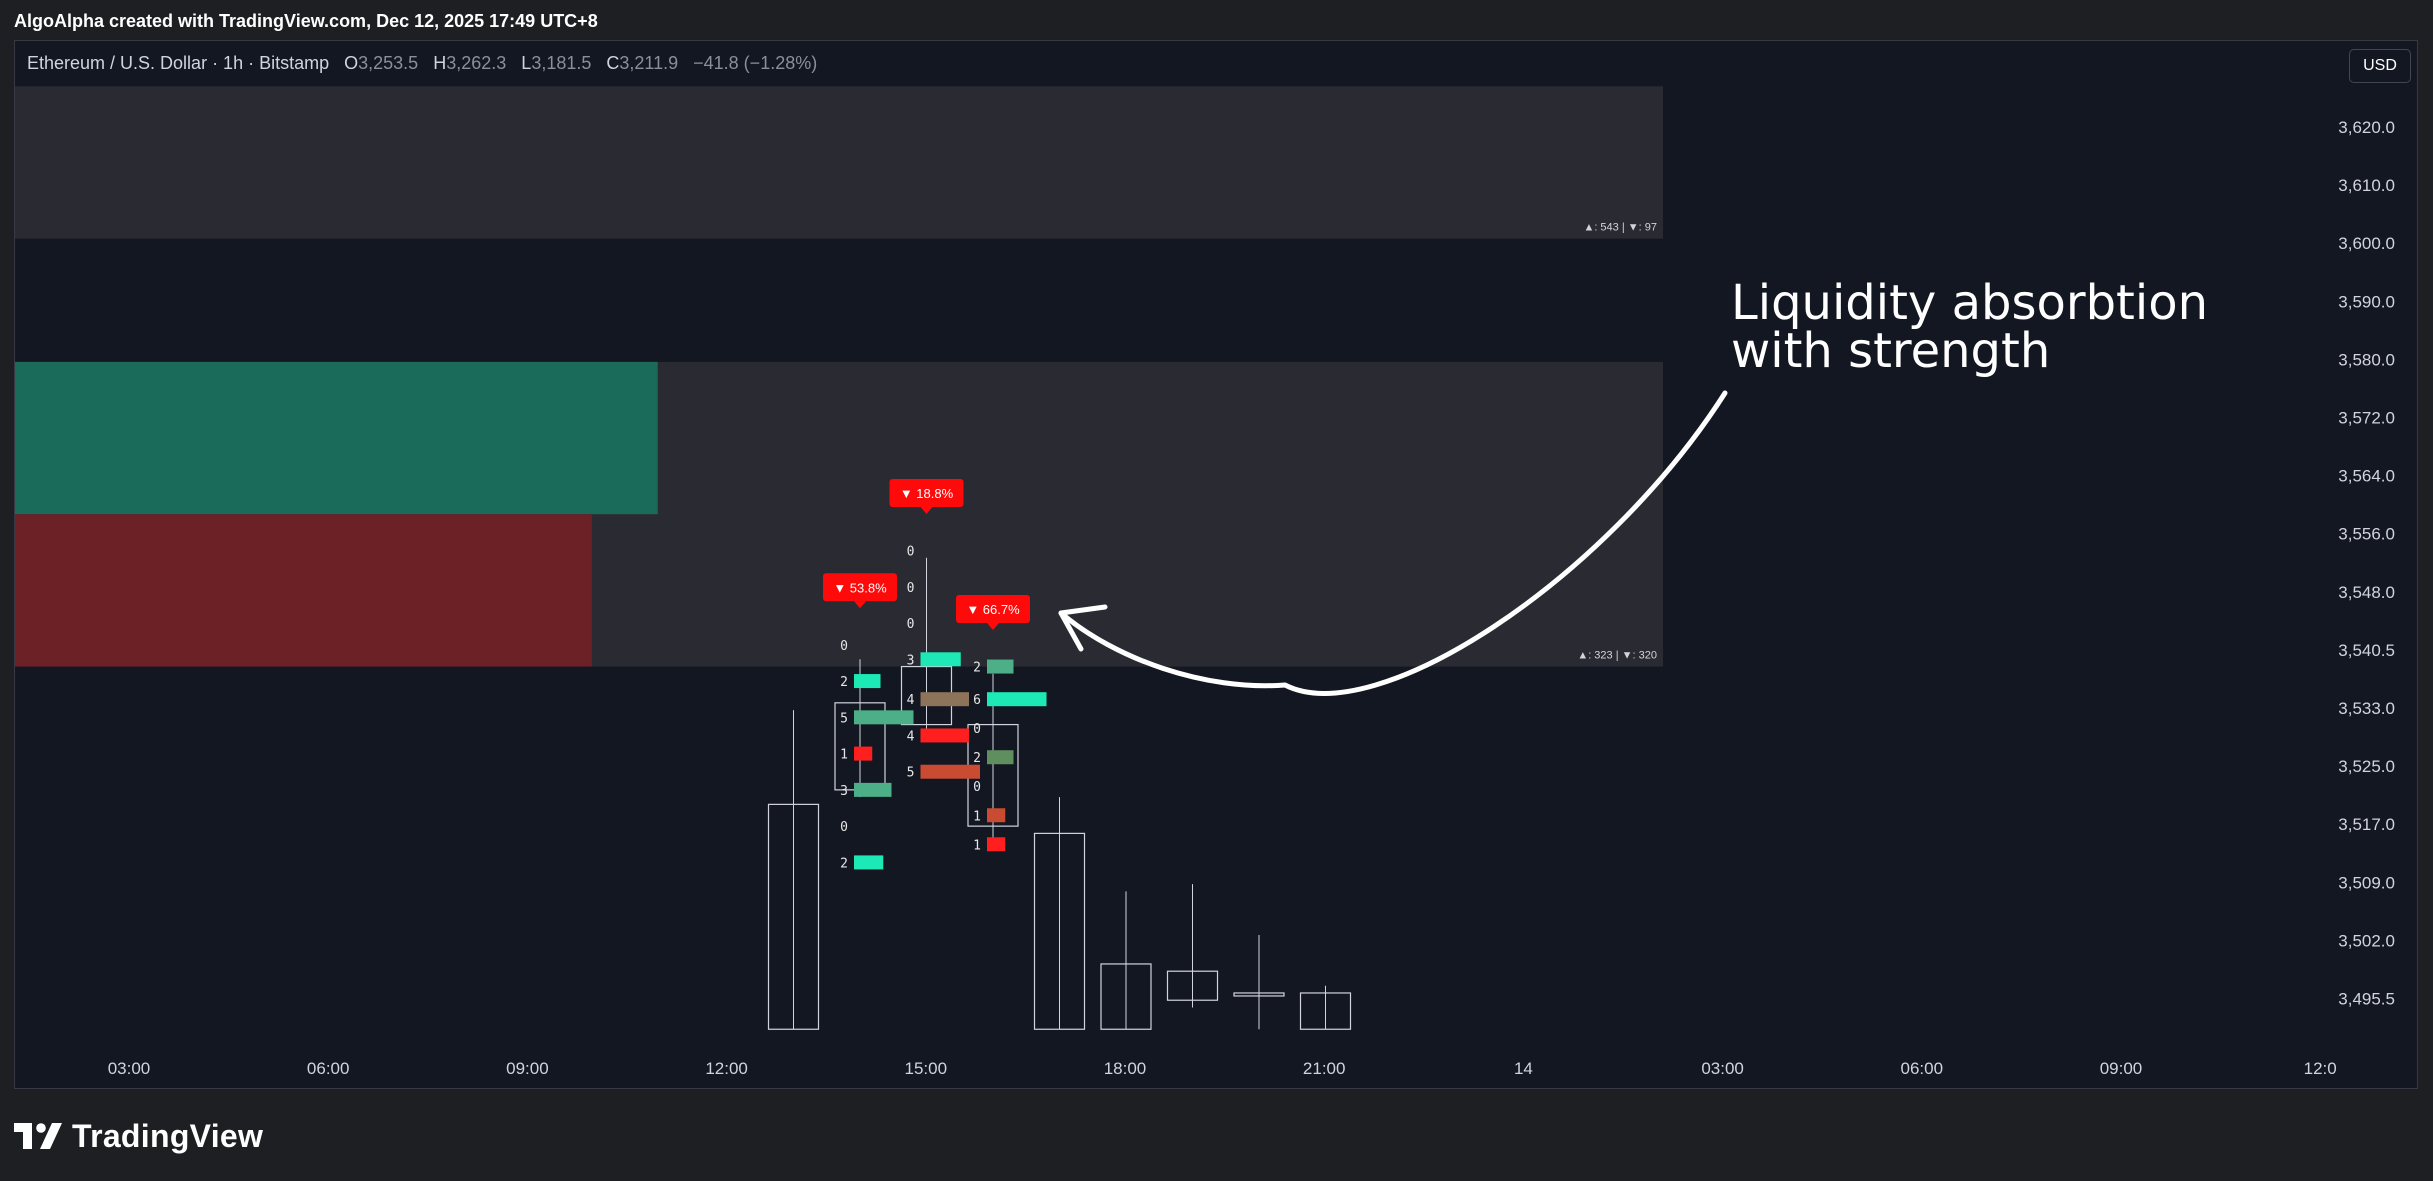 The image size is (2433, 1181). I want to click on y-axis-tick: 3,590.0, so click(2366, 301).